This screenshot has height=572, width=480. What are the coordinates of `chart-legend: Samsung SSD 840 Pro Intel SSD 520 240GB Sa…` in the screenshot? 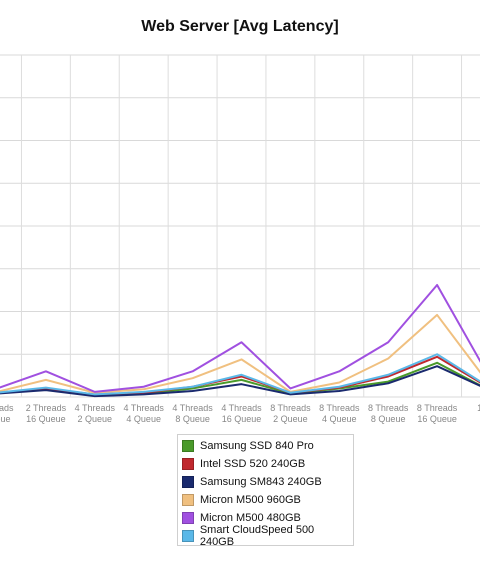 It's located at (265, 491).